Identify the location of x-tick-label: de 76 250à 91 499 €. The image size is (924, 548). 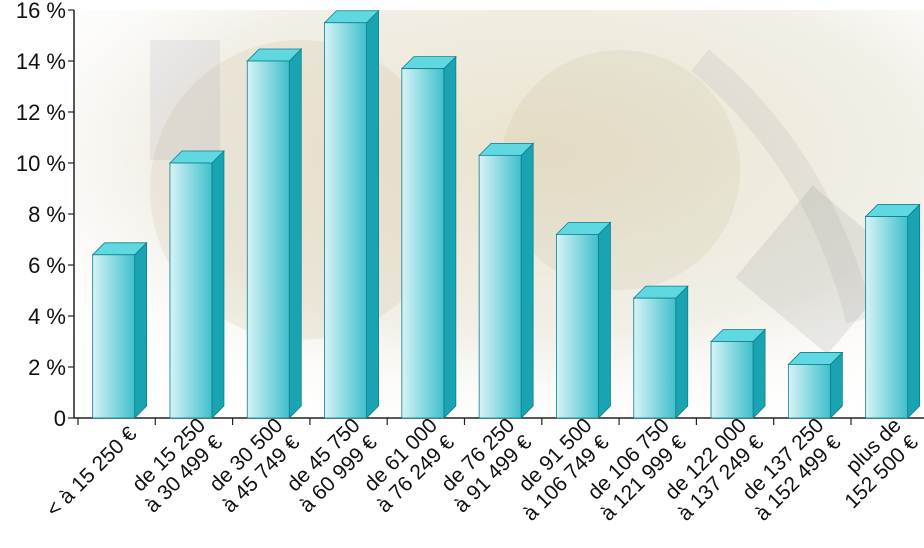
(485, 466).